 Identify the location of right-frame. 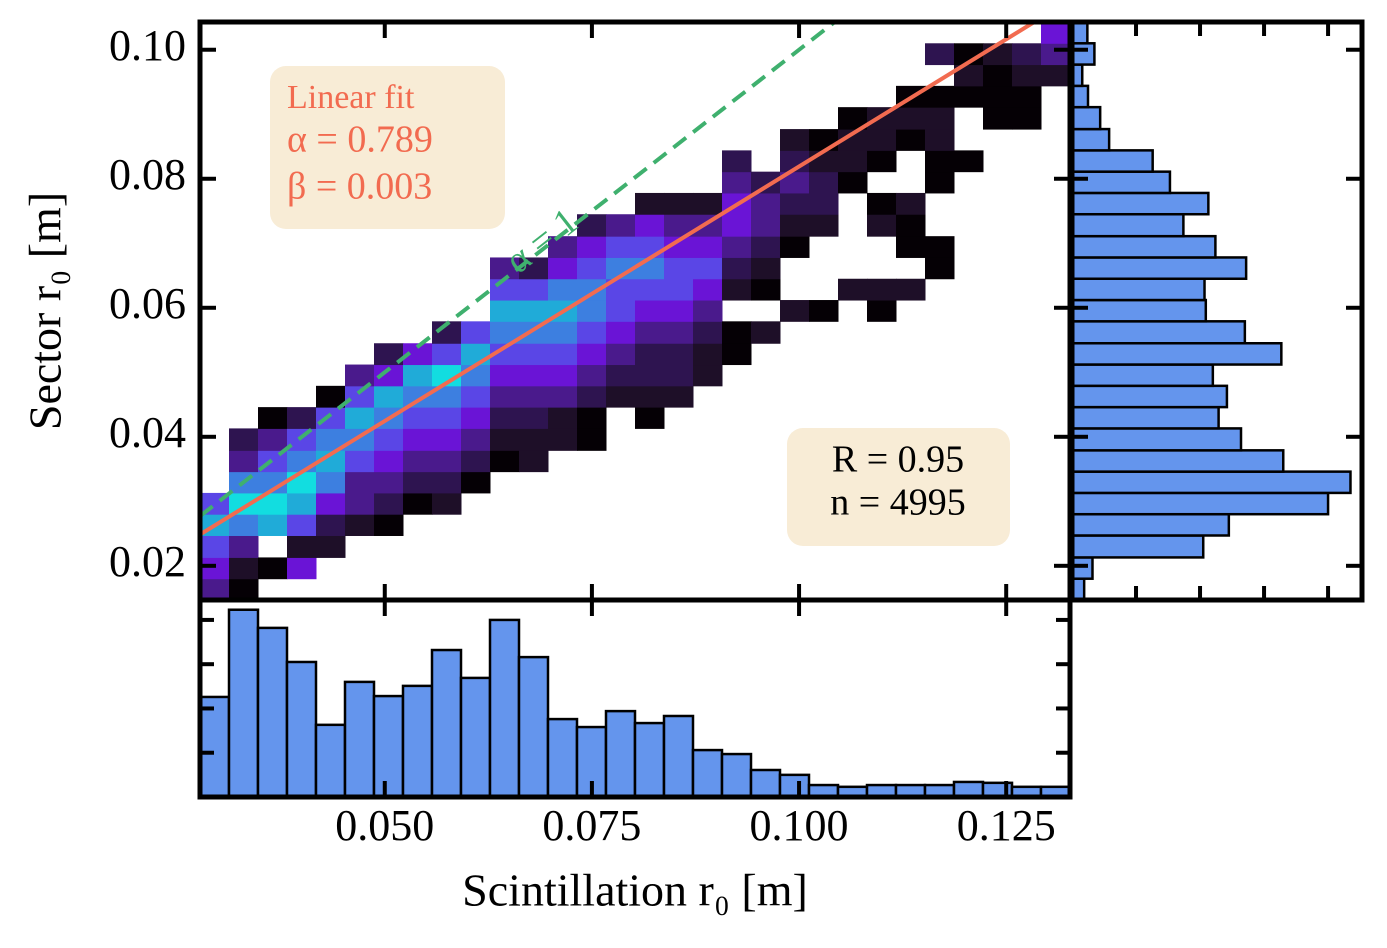
(1217, 311).